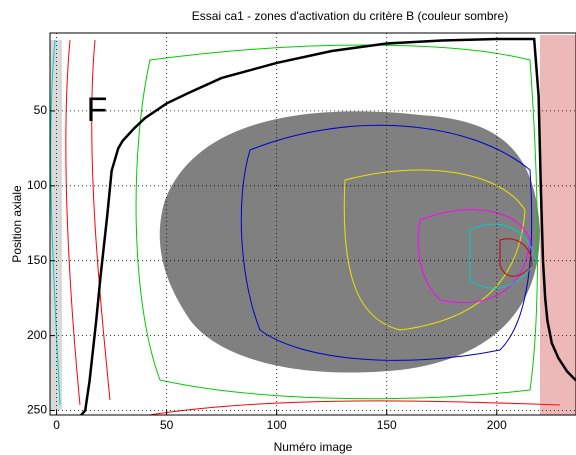 This screenshot has width=576, height=455. What do you see at coordinates (41, 110) in the screenshot?
I see `y-tick-label: 50` at bounding box center [41, 110].